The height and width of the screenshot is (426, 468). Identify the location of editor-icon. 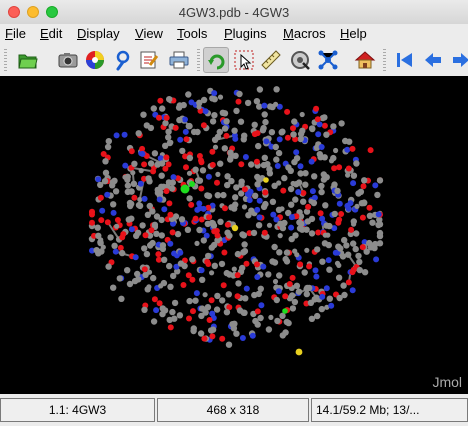
(149, 60).